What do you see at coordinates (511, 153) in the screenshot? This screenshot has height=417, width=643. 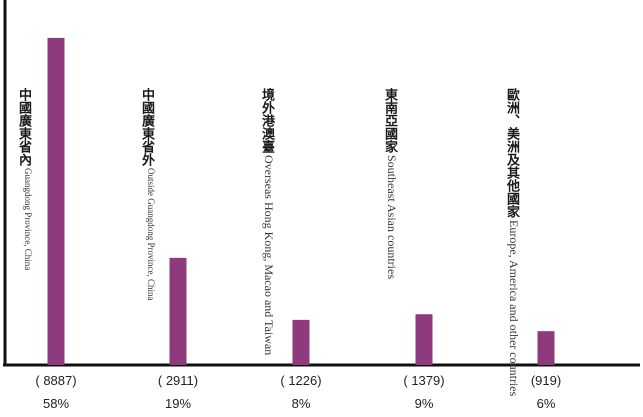 I see `category-label-zh: 歐洲、美洲及其他國家` at bounding box center [511, 153].